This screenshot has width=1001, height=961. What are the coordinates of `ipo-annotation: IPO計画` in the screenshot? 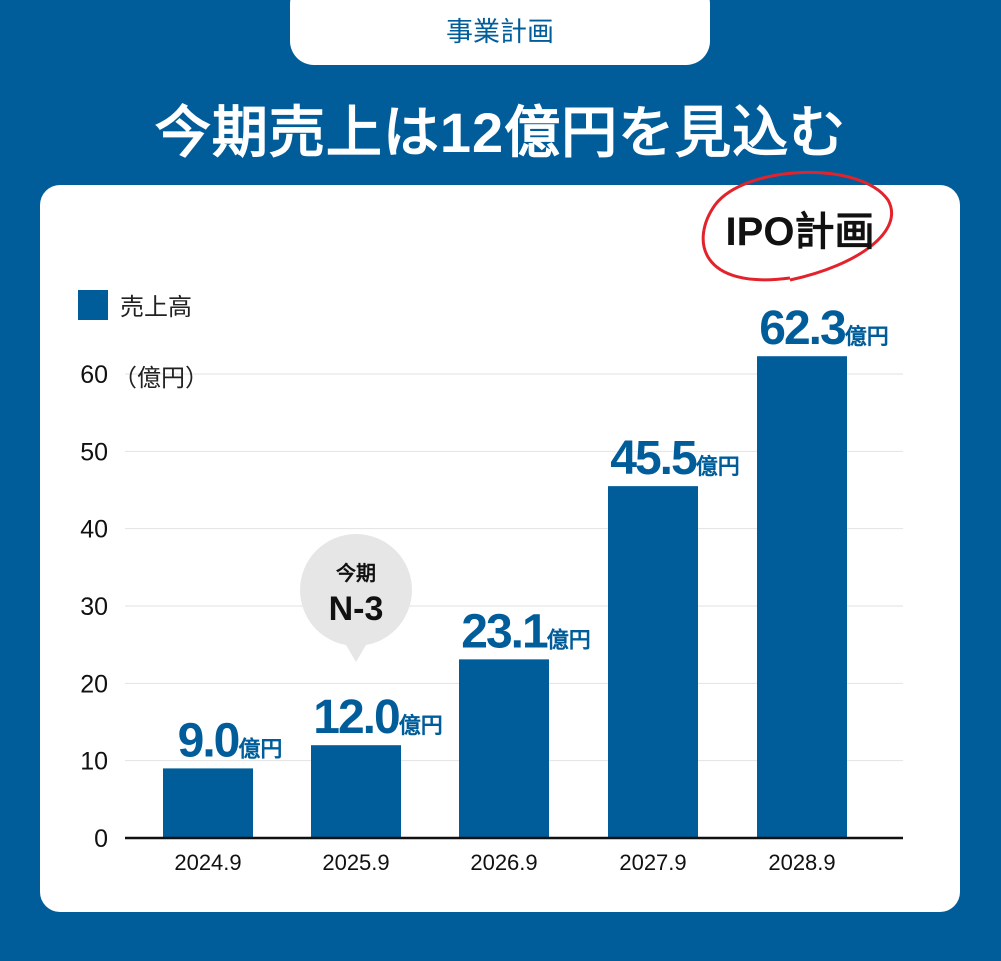 It's located at (797, 226).